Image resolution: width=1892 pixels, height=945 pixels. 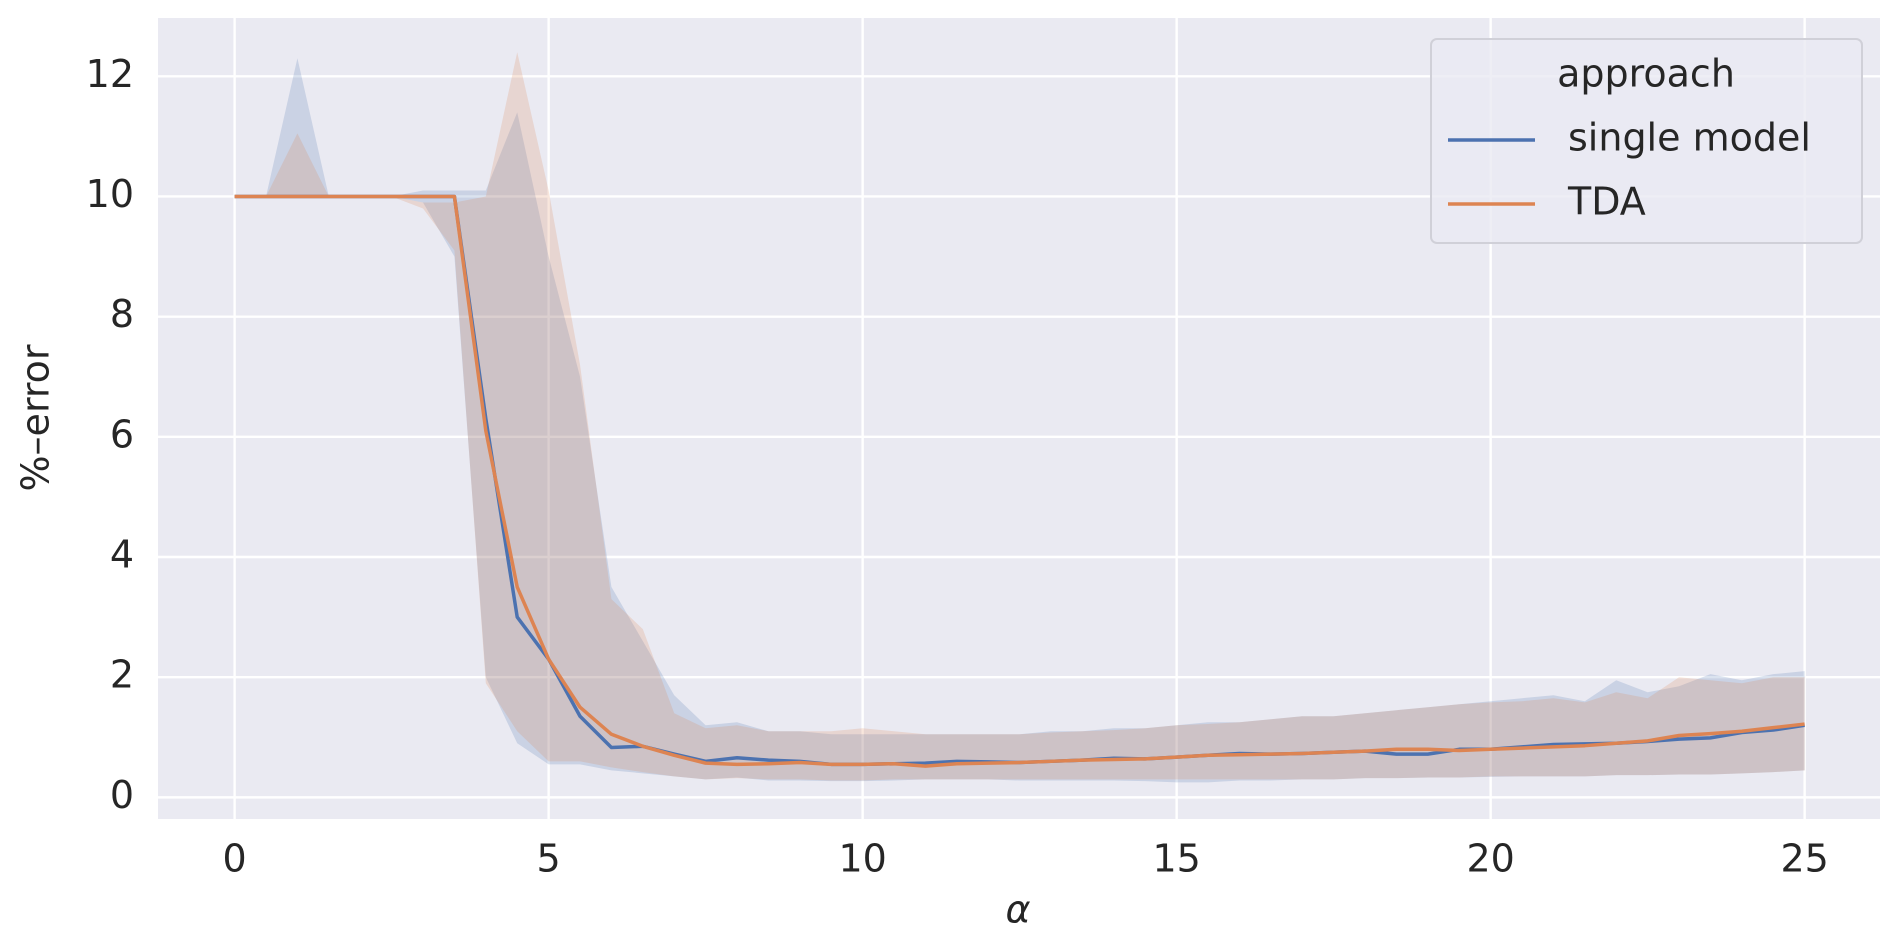 I want to click on y-tick-label: 6, so click(x=122, y=434).